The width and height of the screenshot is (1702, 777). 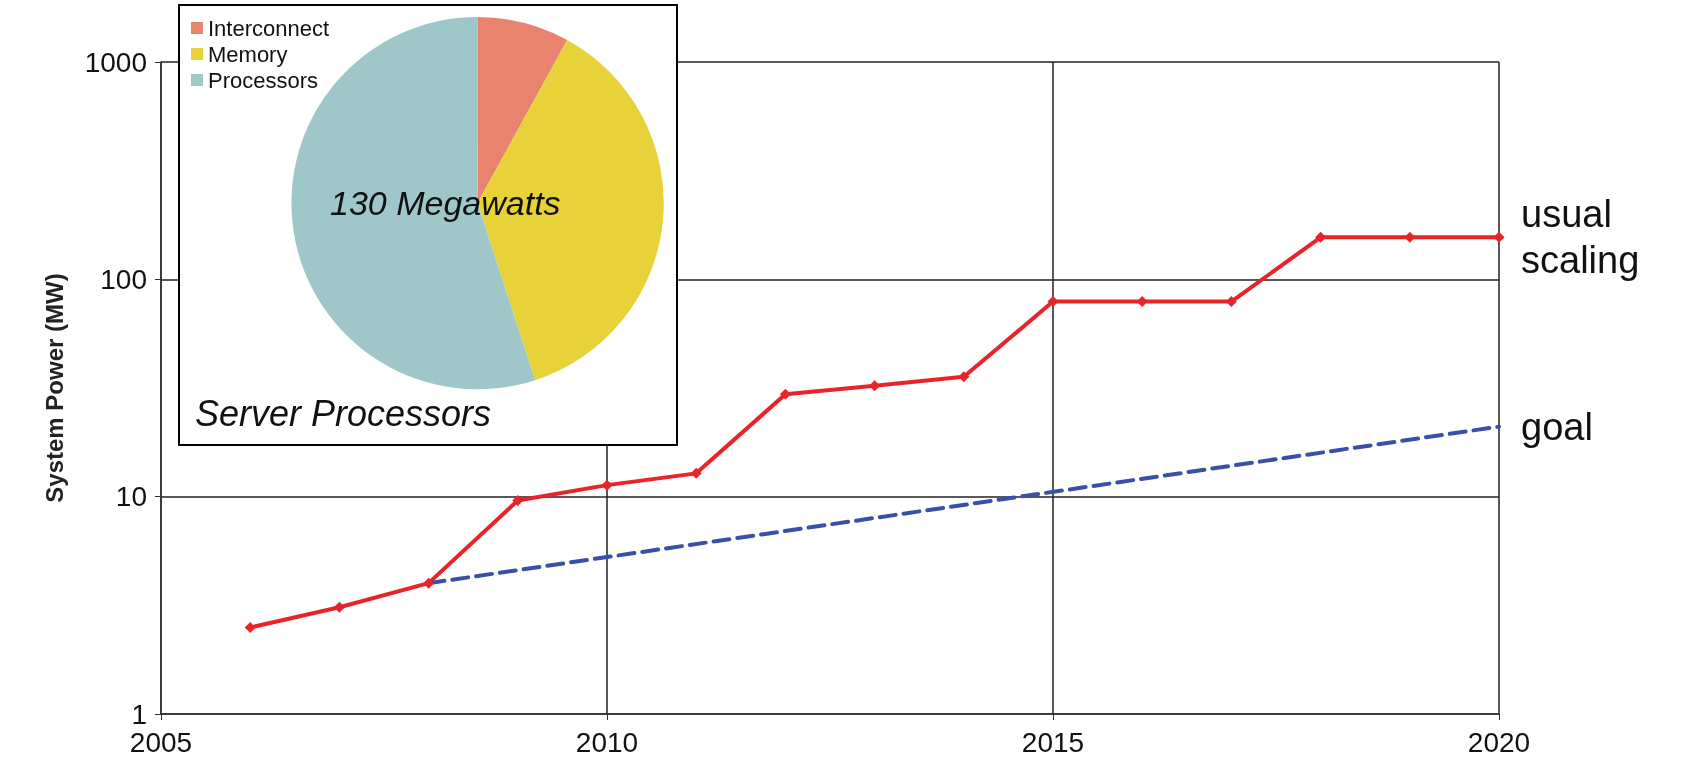 I want to click on series-label: usual scaling, so click(x=1580, y=237).